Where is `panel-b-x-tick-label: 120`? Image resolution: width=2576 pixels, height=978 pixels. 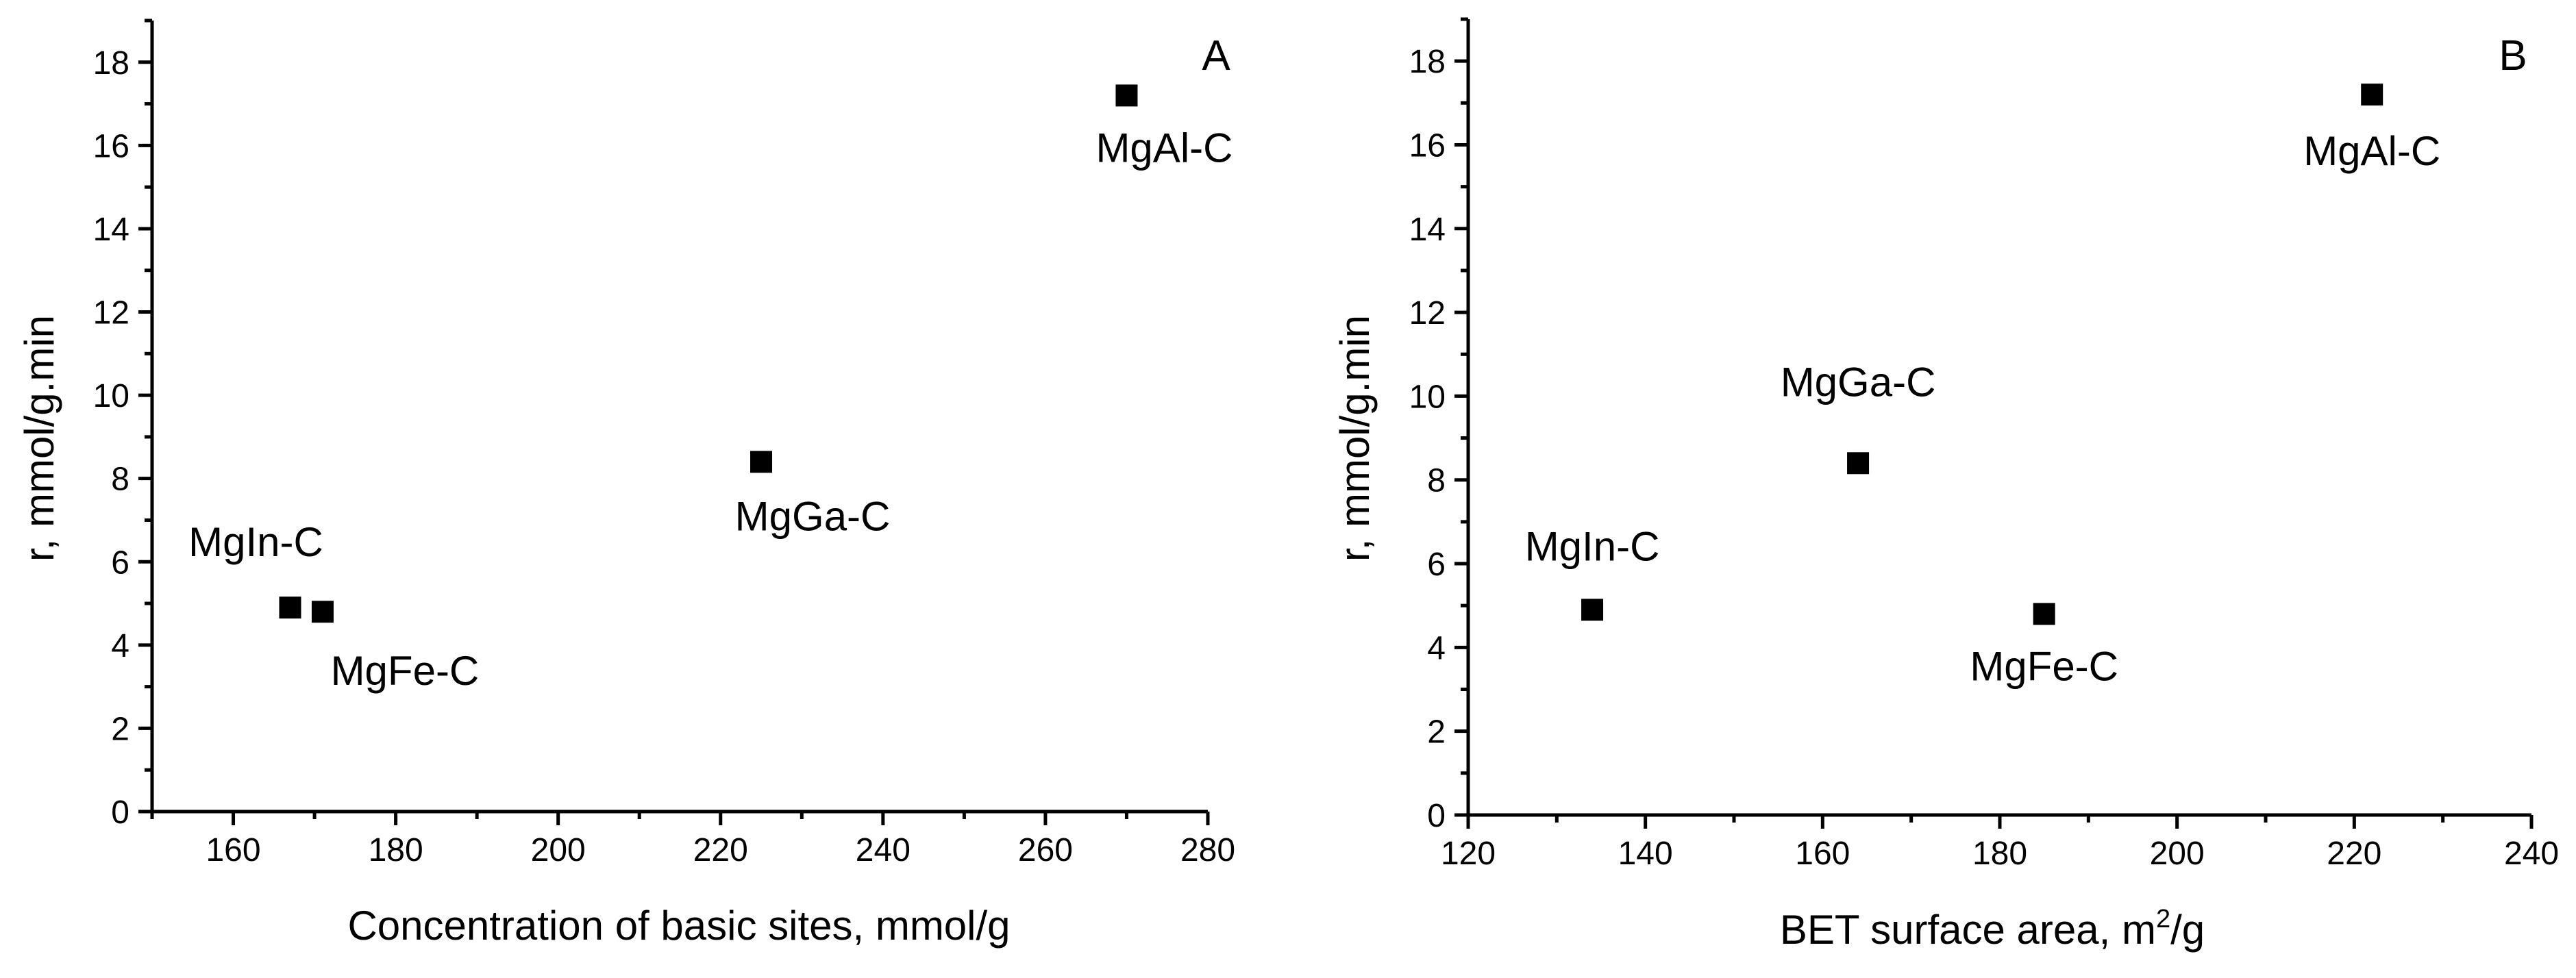 panel-b-x-tick-label: 120 is located at coordinates (1468, 854).